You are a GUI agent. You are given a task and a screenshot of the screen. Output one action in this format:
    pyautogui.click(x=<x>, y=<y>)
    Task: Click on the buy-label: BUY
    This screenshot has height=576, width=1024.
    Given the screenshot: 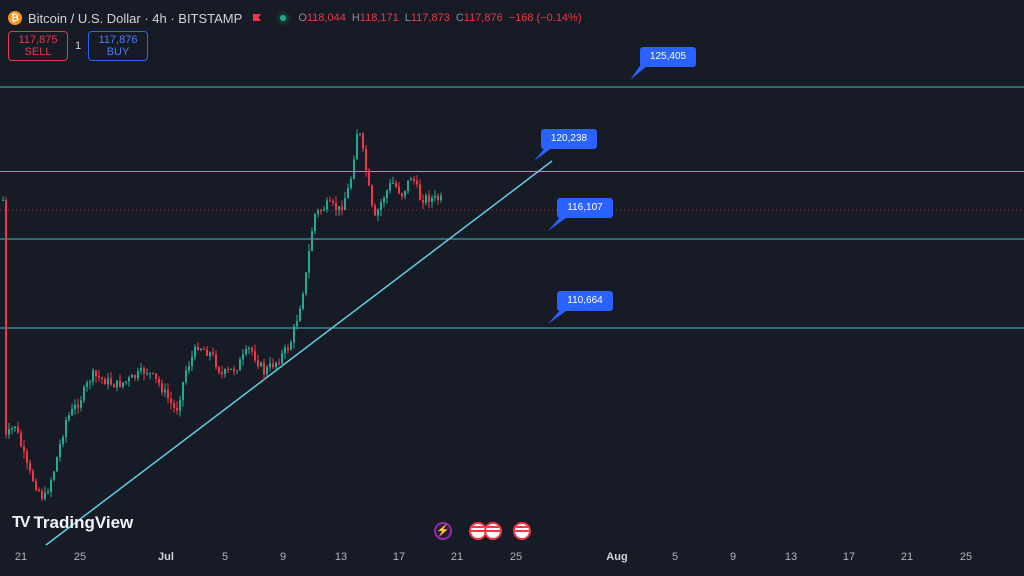 What is the action you would take?
    pyautogui.click(x=118, y=52)
    